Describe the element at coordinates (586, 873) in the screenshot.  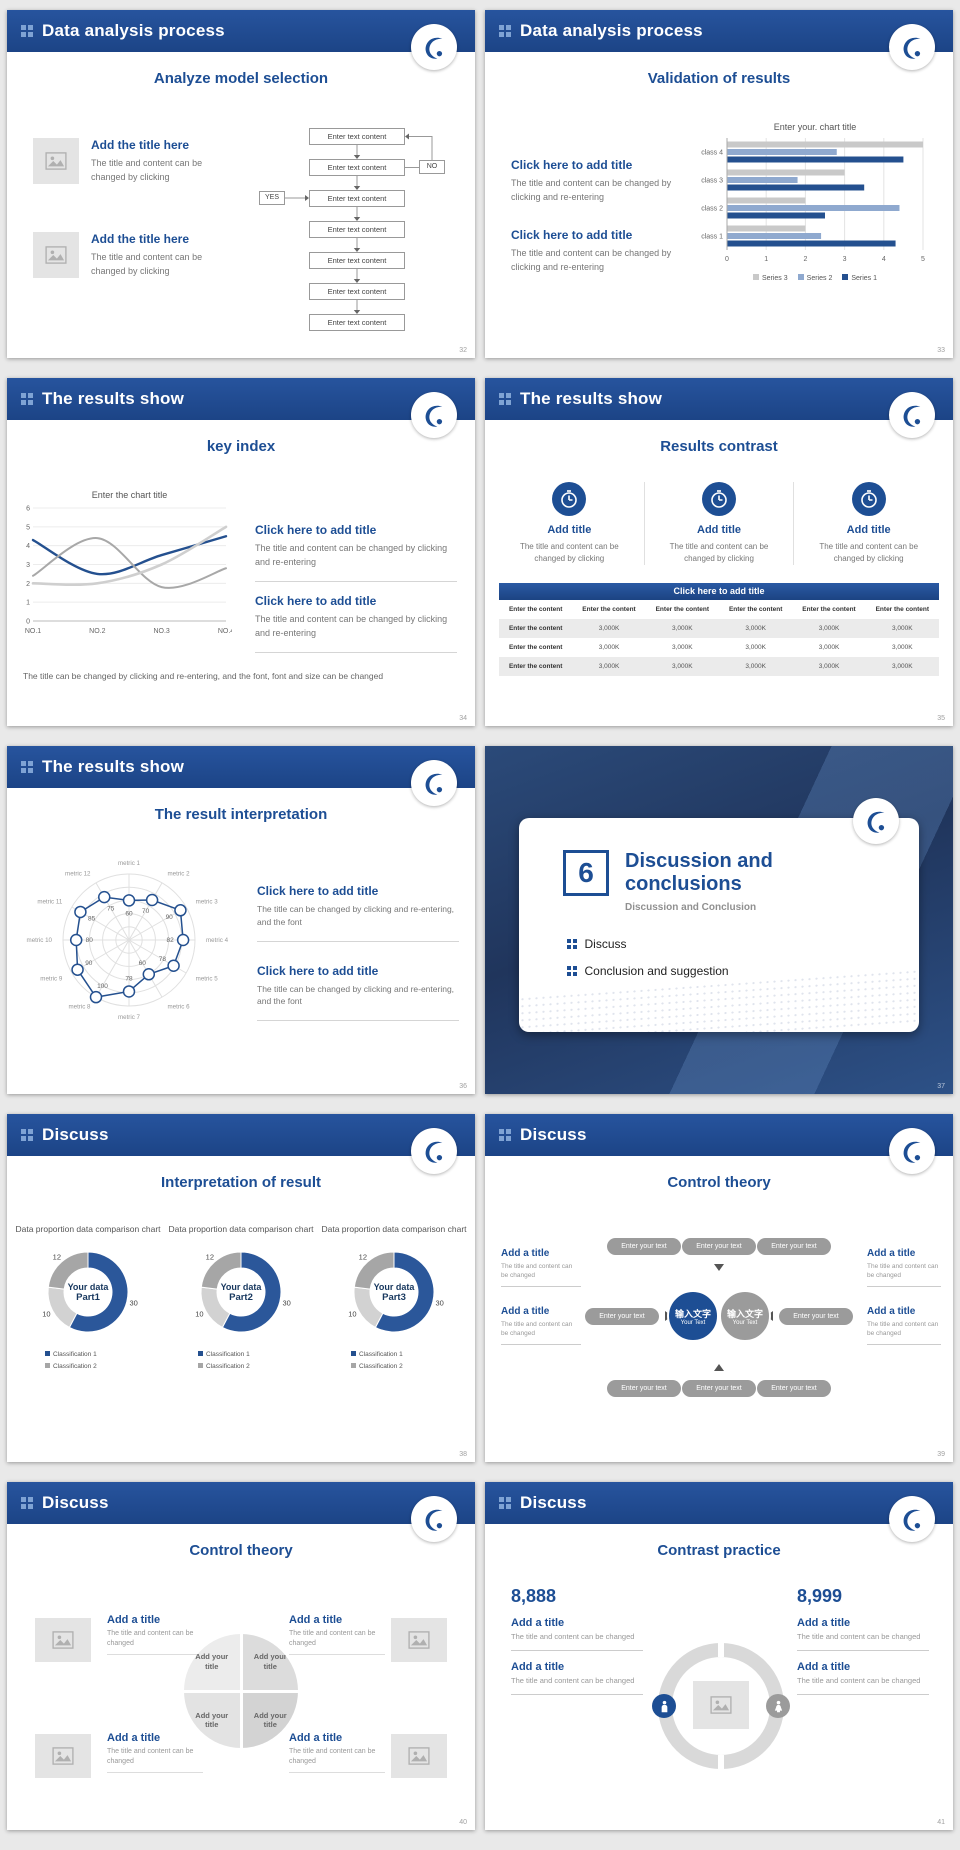
I see `section-number: 6` at that location.